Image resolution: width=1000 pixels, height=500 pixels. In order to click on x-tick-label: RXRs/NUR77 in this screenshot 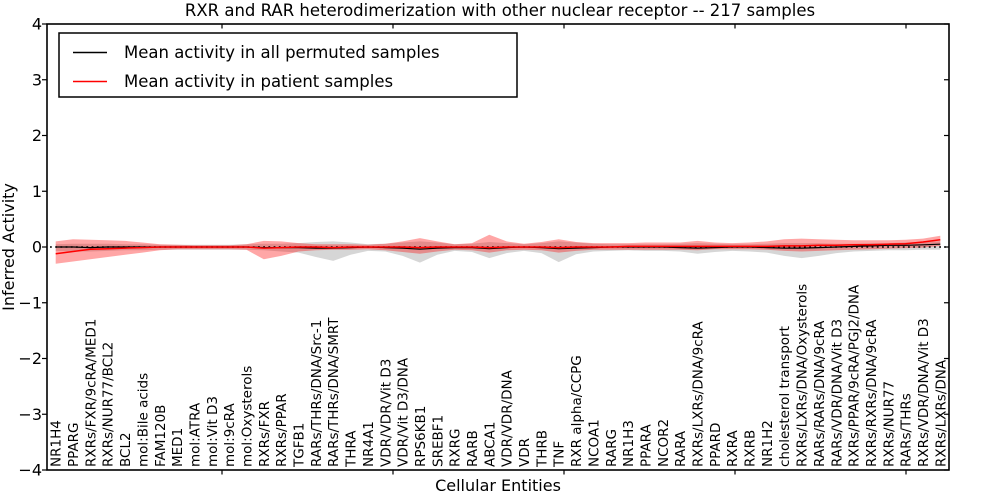, I will do `click(889, 424)`.